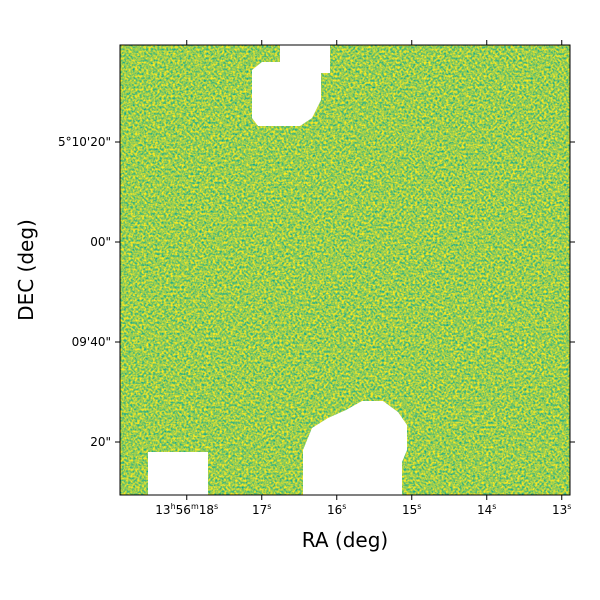 Image resolution: width=600 pixels, height=600 pixels. I want to click on x-tick-label: 17s, so click(261, 509).